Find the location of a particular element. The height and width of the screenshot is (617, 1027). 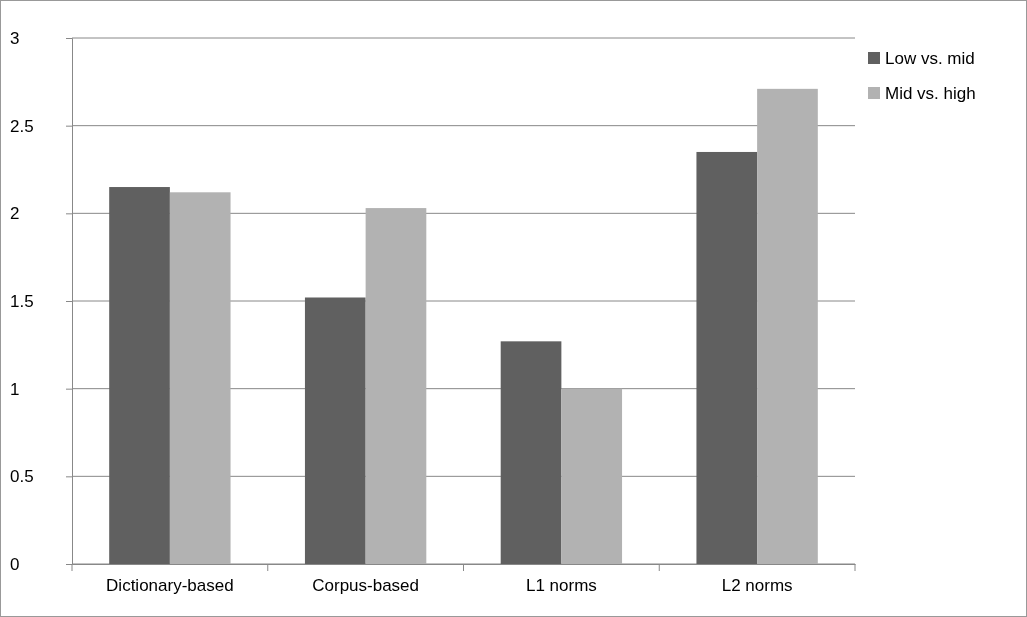

legend-label: Low vs. mid is located at coordinates (930, 58).